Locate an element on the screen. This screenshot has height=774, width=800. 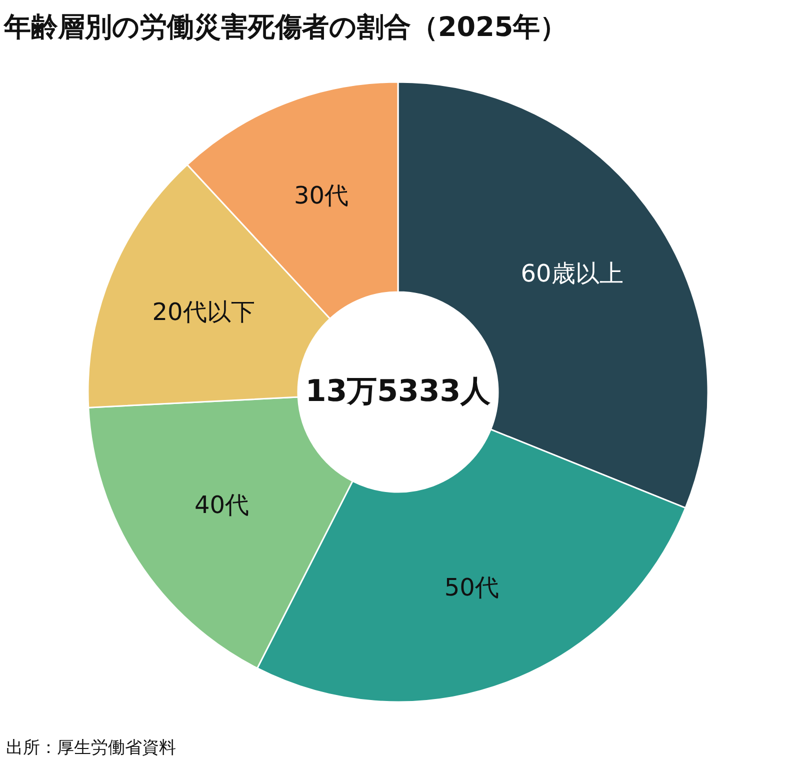
slice-label: 40代 is located at coordinates (222, 505).